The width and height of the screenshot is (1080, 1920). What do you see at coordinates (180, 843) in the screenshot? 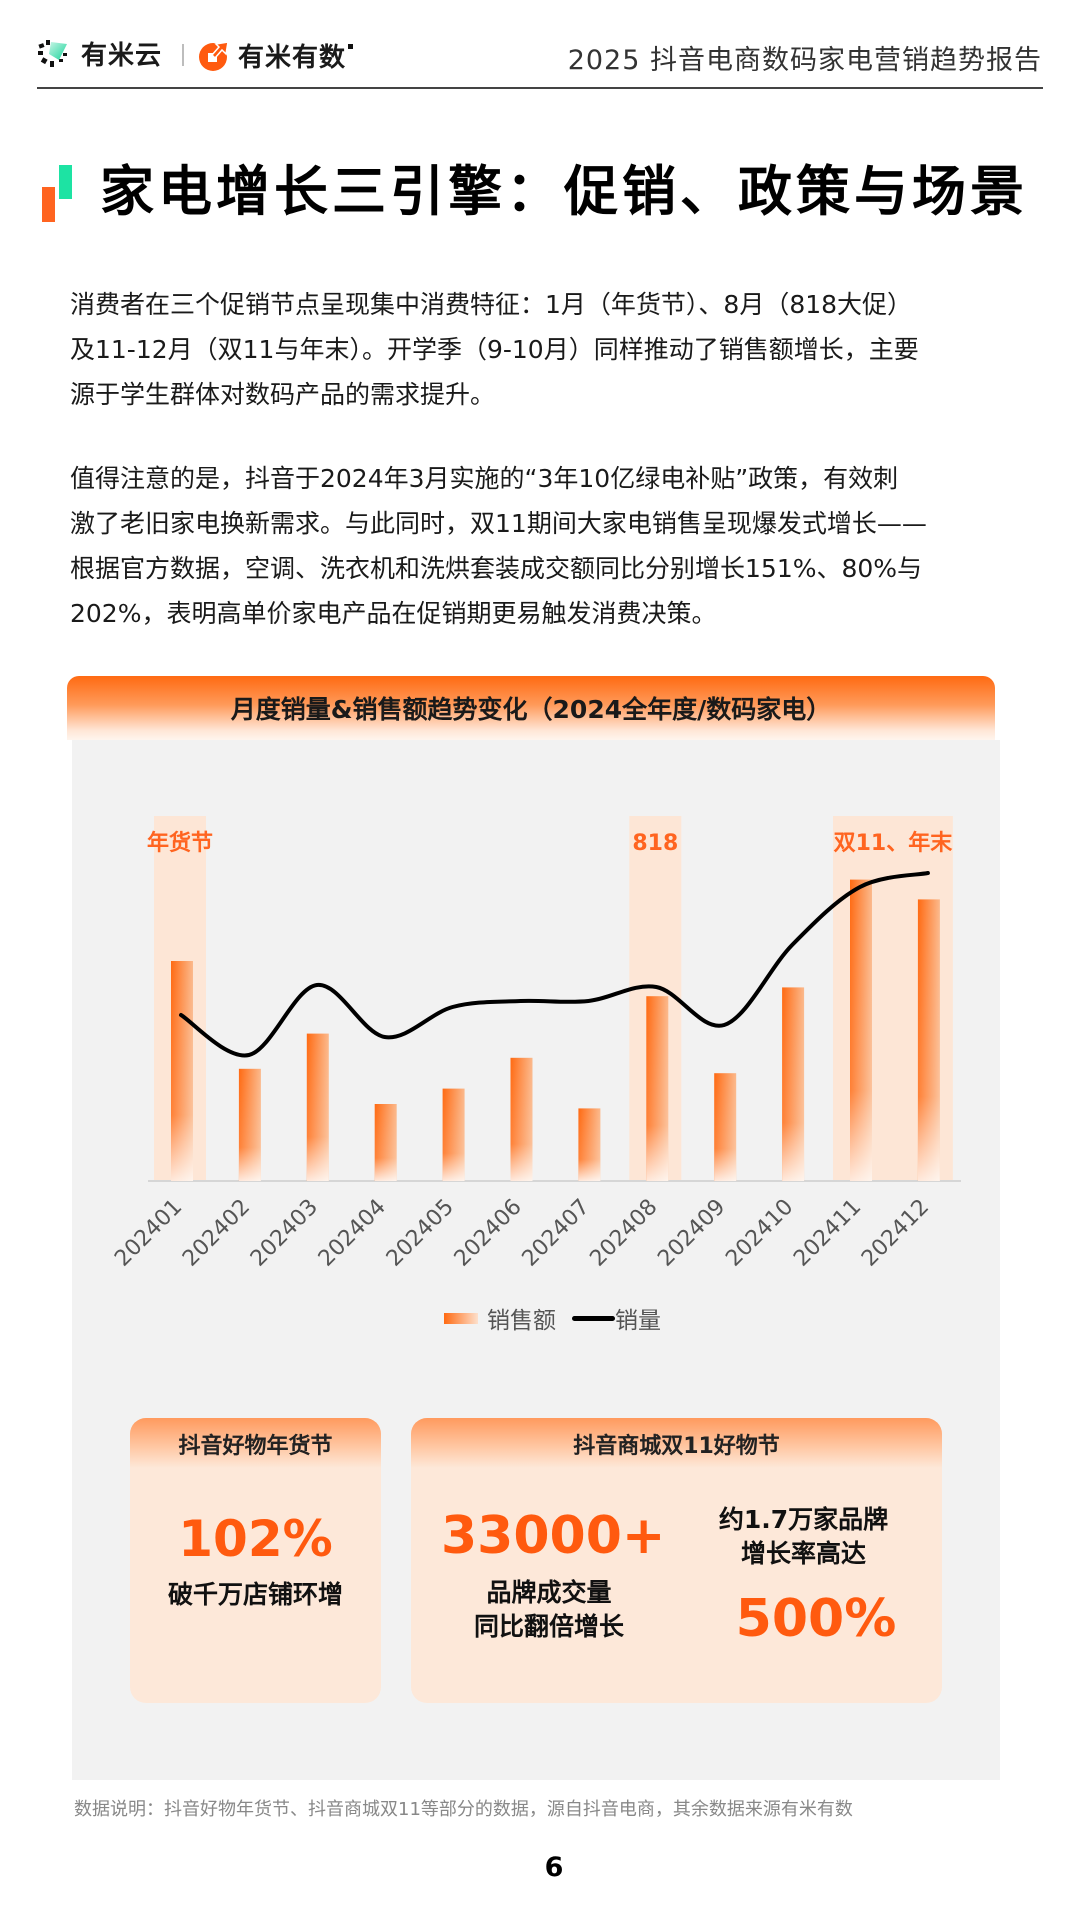
I see `promo-label: 年货节` at bounding box center [180, 843].